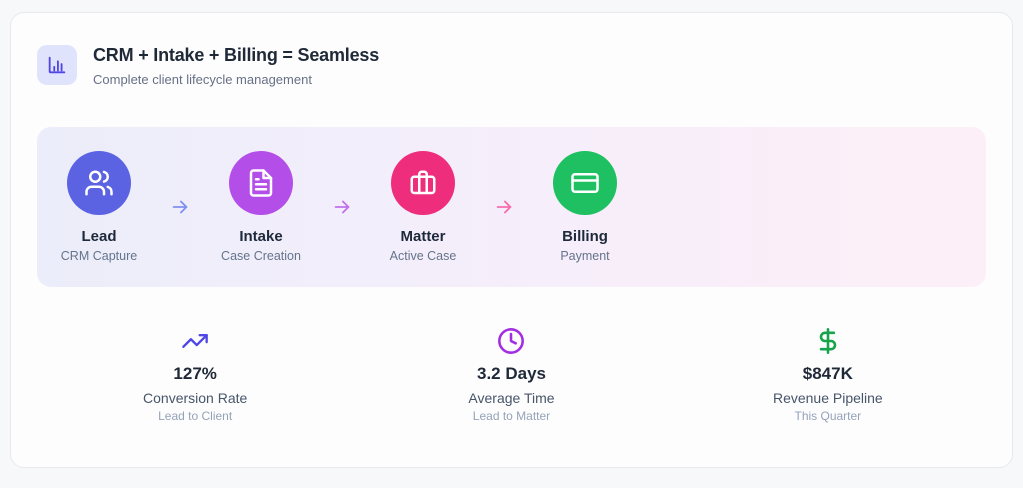  I want to click on stat-average-time: 3.2 Days Average Time Lead to Matter, so click(511, 375).